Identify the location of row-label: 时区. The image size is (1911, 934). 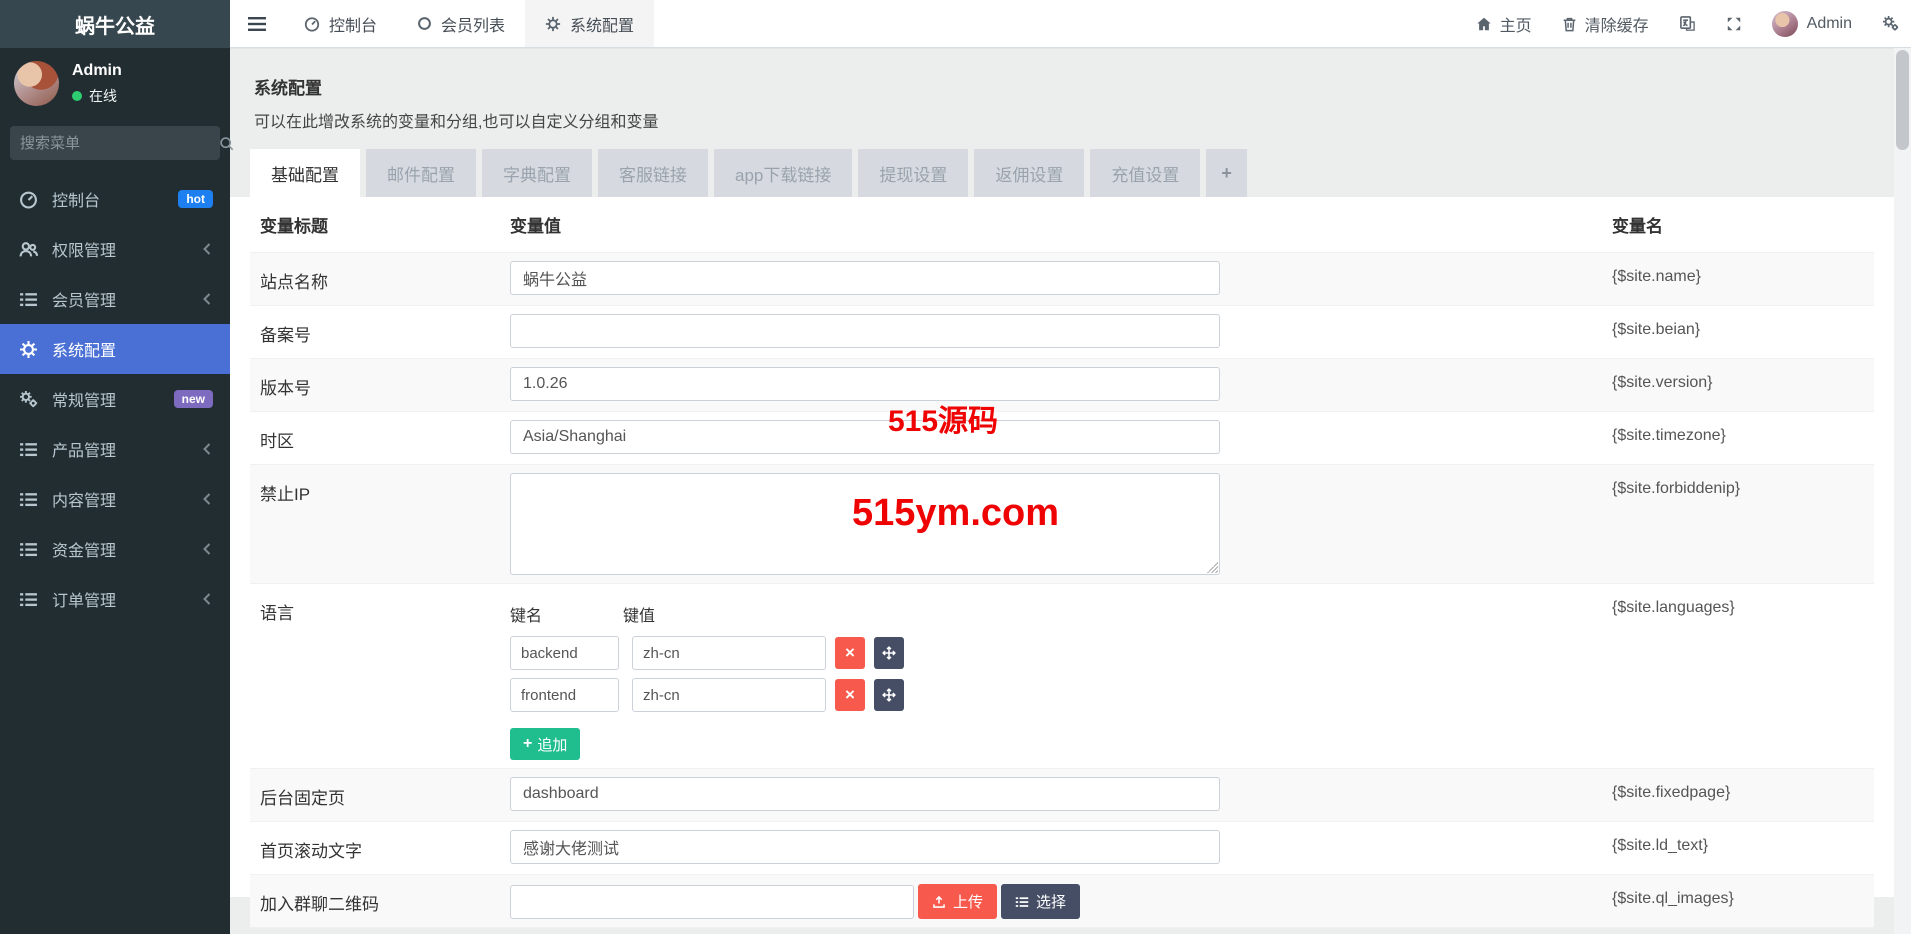
(277, 441).